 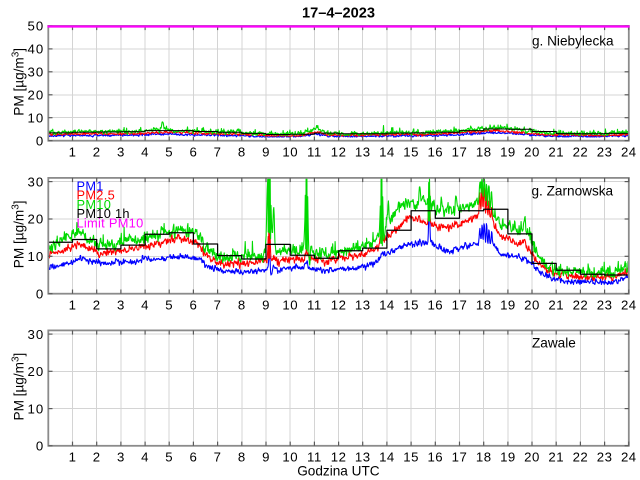 What do you see at coordinates (554, 343) in the screenshot?
I see `svg-text: Zawale` at bounding box center [554, 343].